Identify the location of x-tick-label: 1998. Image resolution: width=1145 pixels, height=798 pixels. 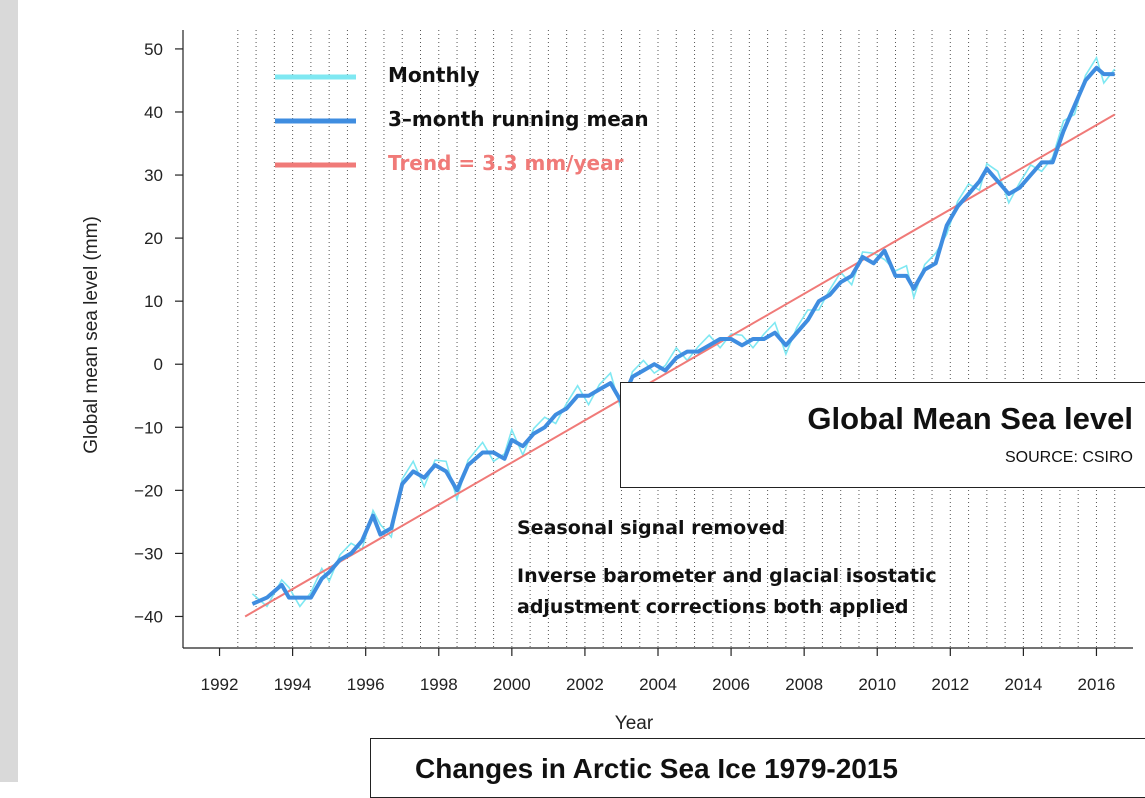
(439, 684).